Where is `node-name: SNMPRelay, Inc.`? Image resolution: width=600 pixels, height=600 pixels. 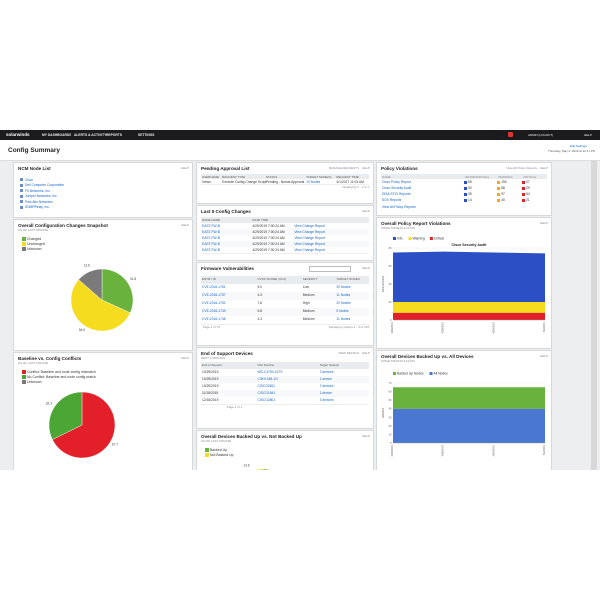 node-name: SNMPRelay, Inc. is located at coordinates (37, 207).